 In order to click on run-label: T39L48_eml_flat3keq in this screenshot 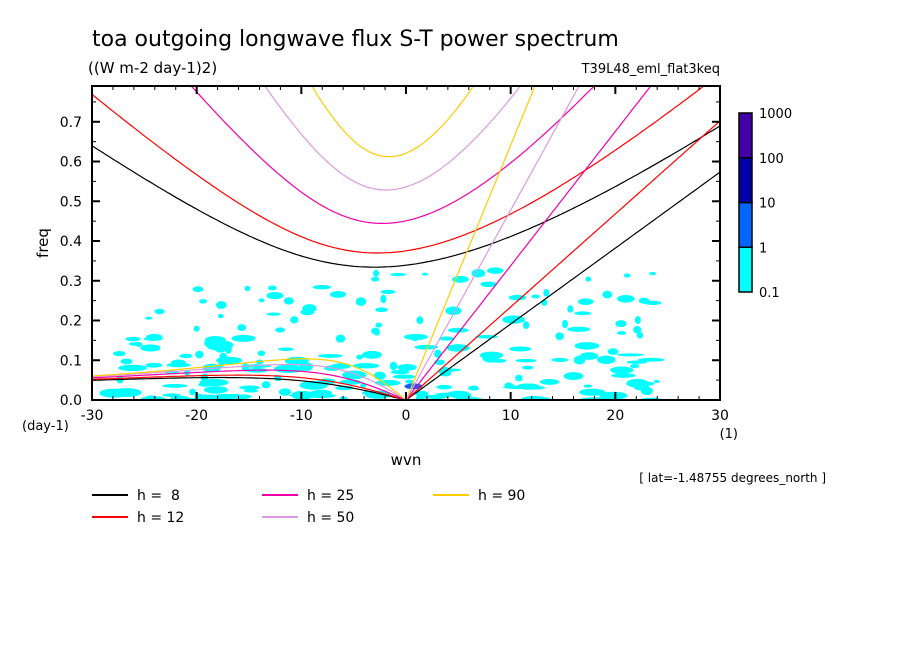, I will do `click(650, 69)`.